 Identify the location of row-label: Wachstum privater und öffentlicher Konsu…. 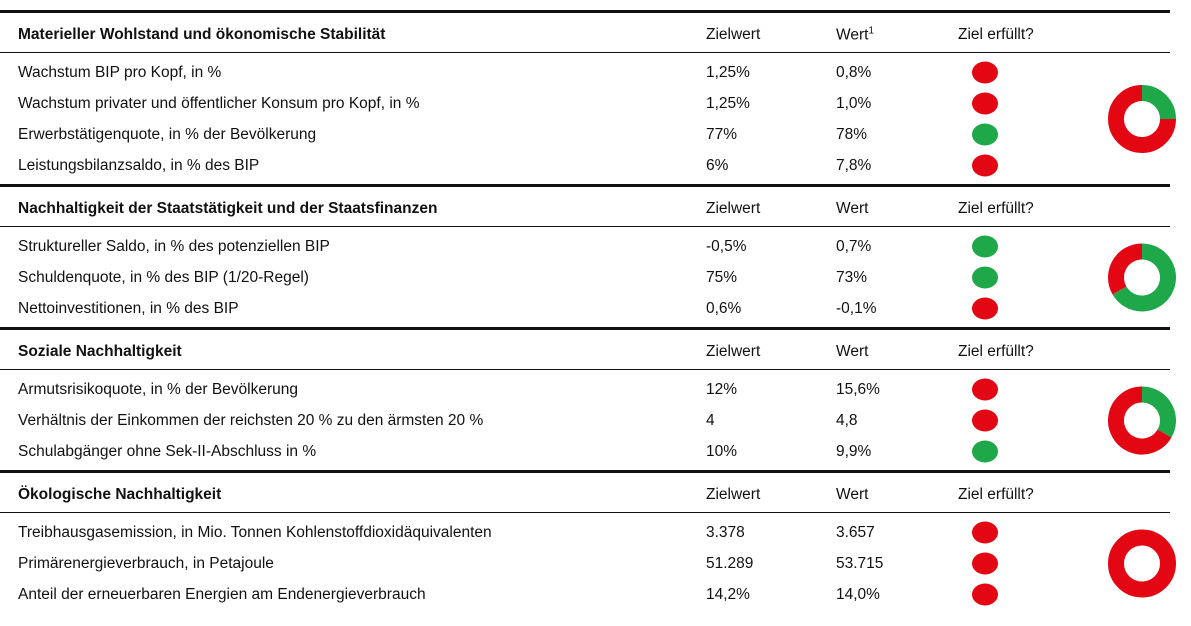
(219, 103).